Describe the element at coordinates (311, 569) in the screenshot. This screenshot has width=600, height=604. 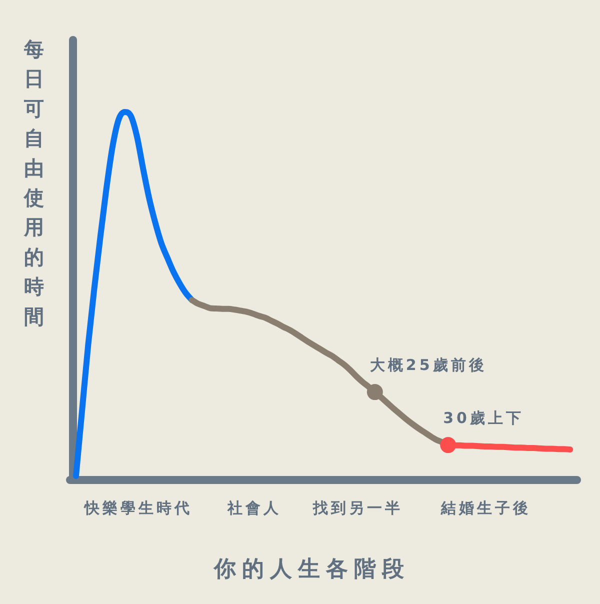
I see `x-axis-title: 你的人生各階段` at that location.